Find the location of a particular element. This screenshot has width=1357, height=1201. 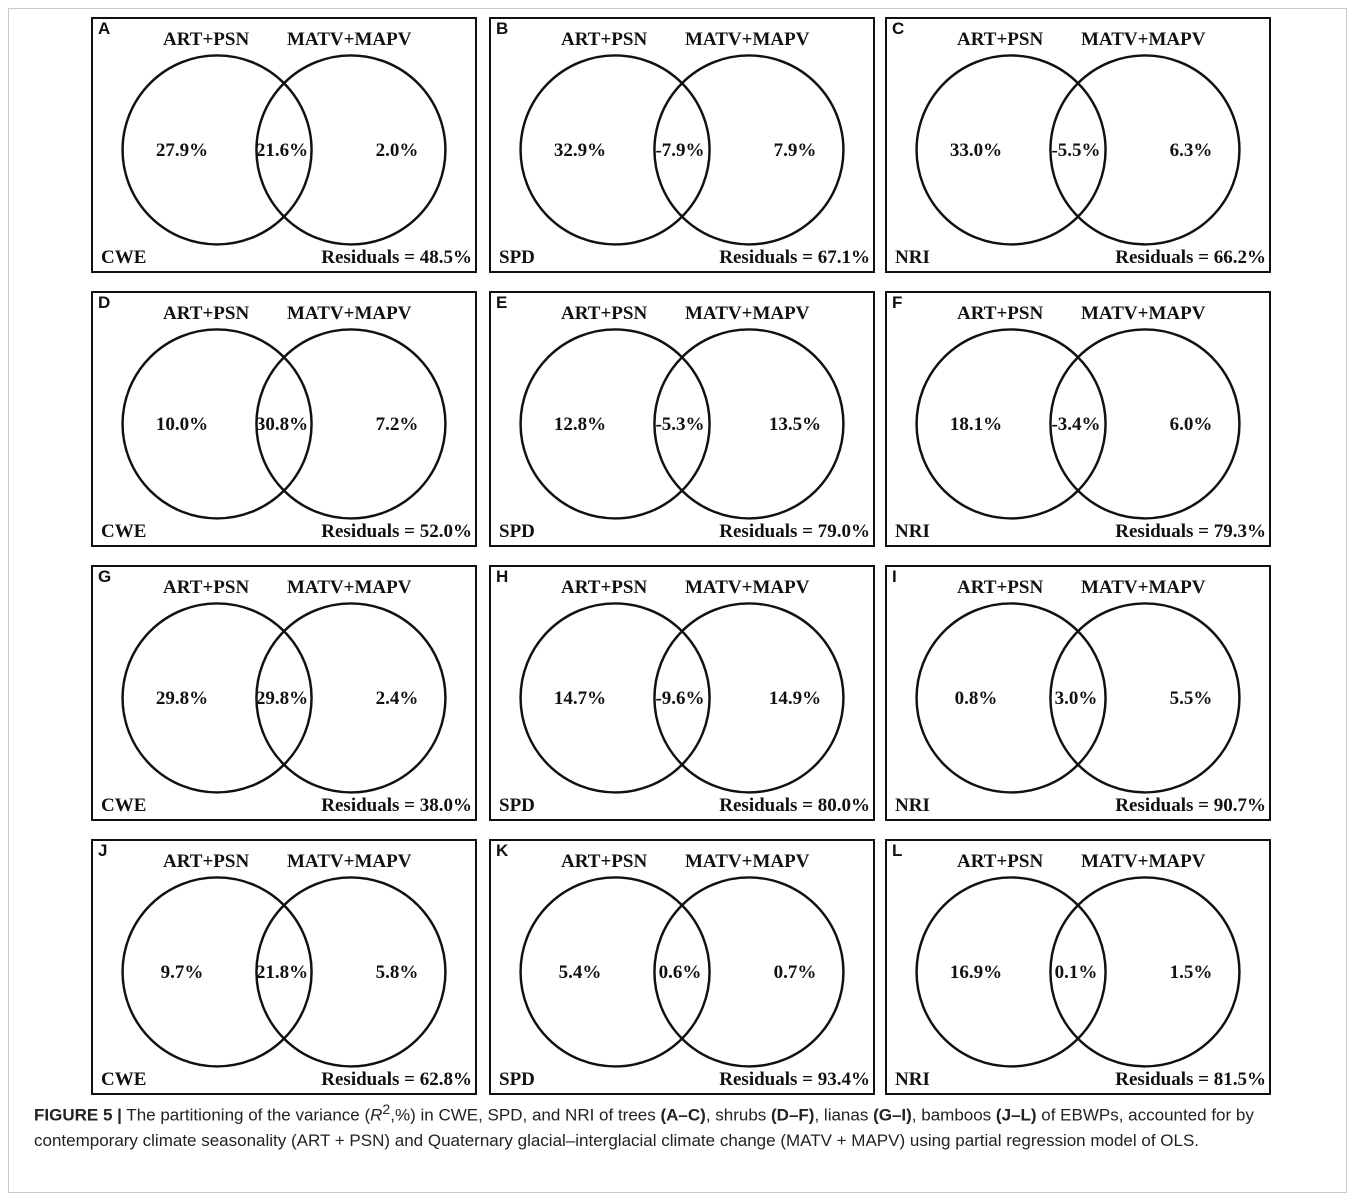

panel-ref-shrubs: (D–F) is located at coordinates (793, 1115).